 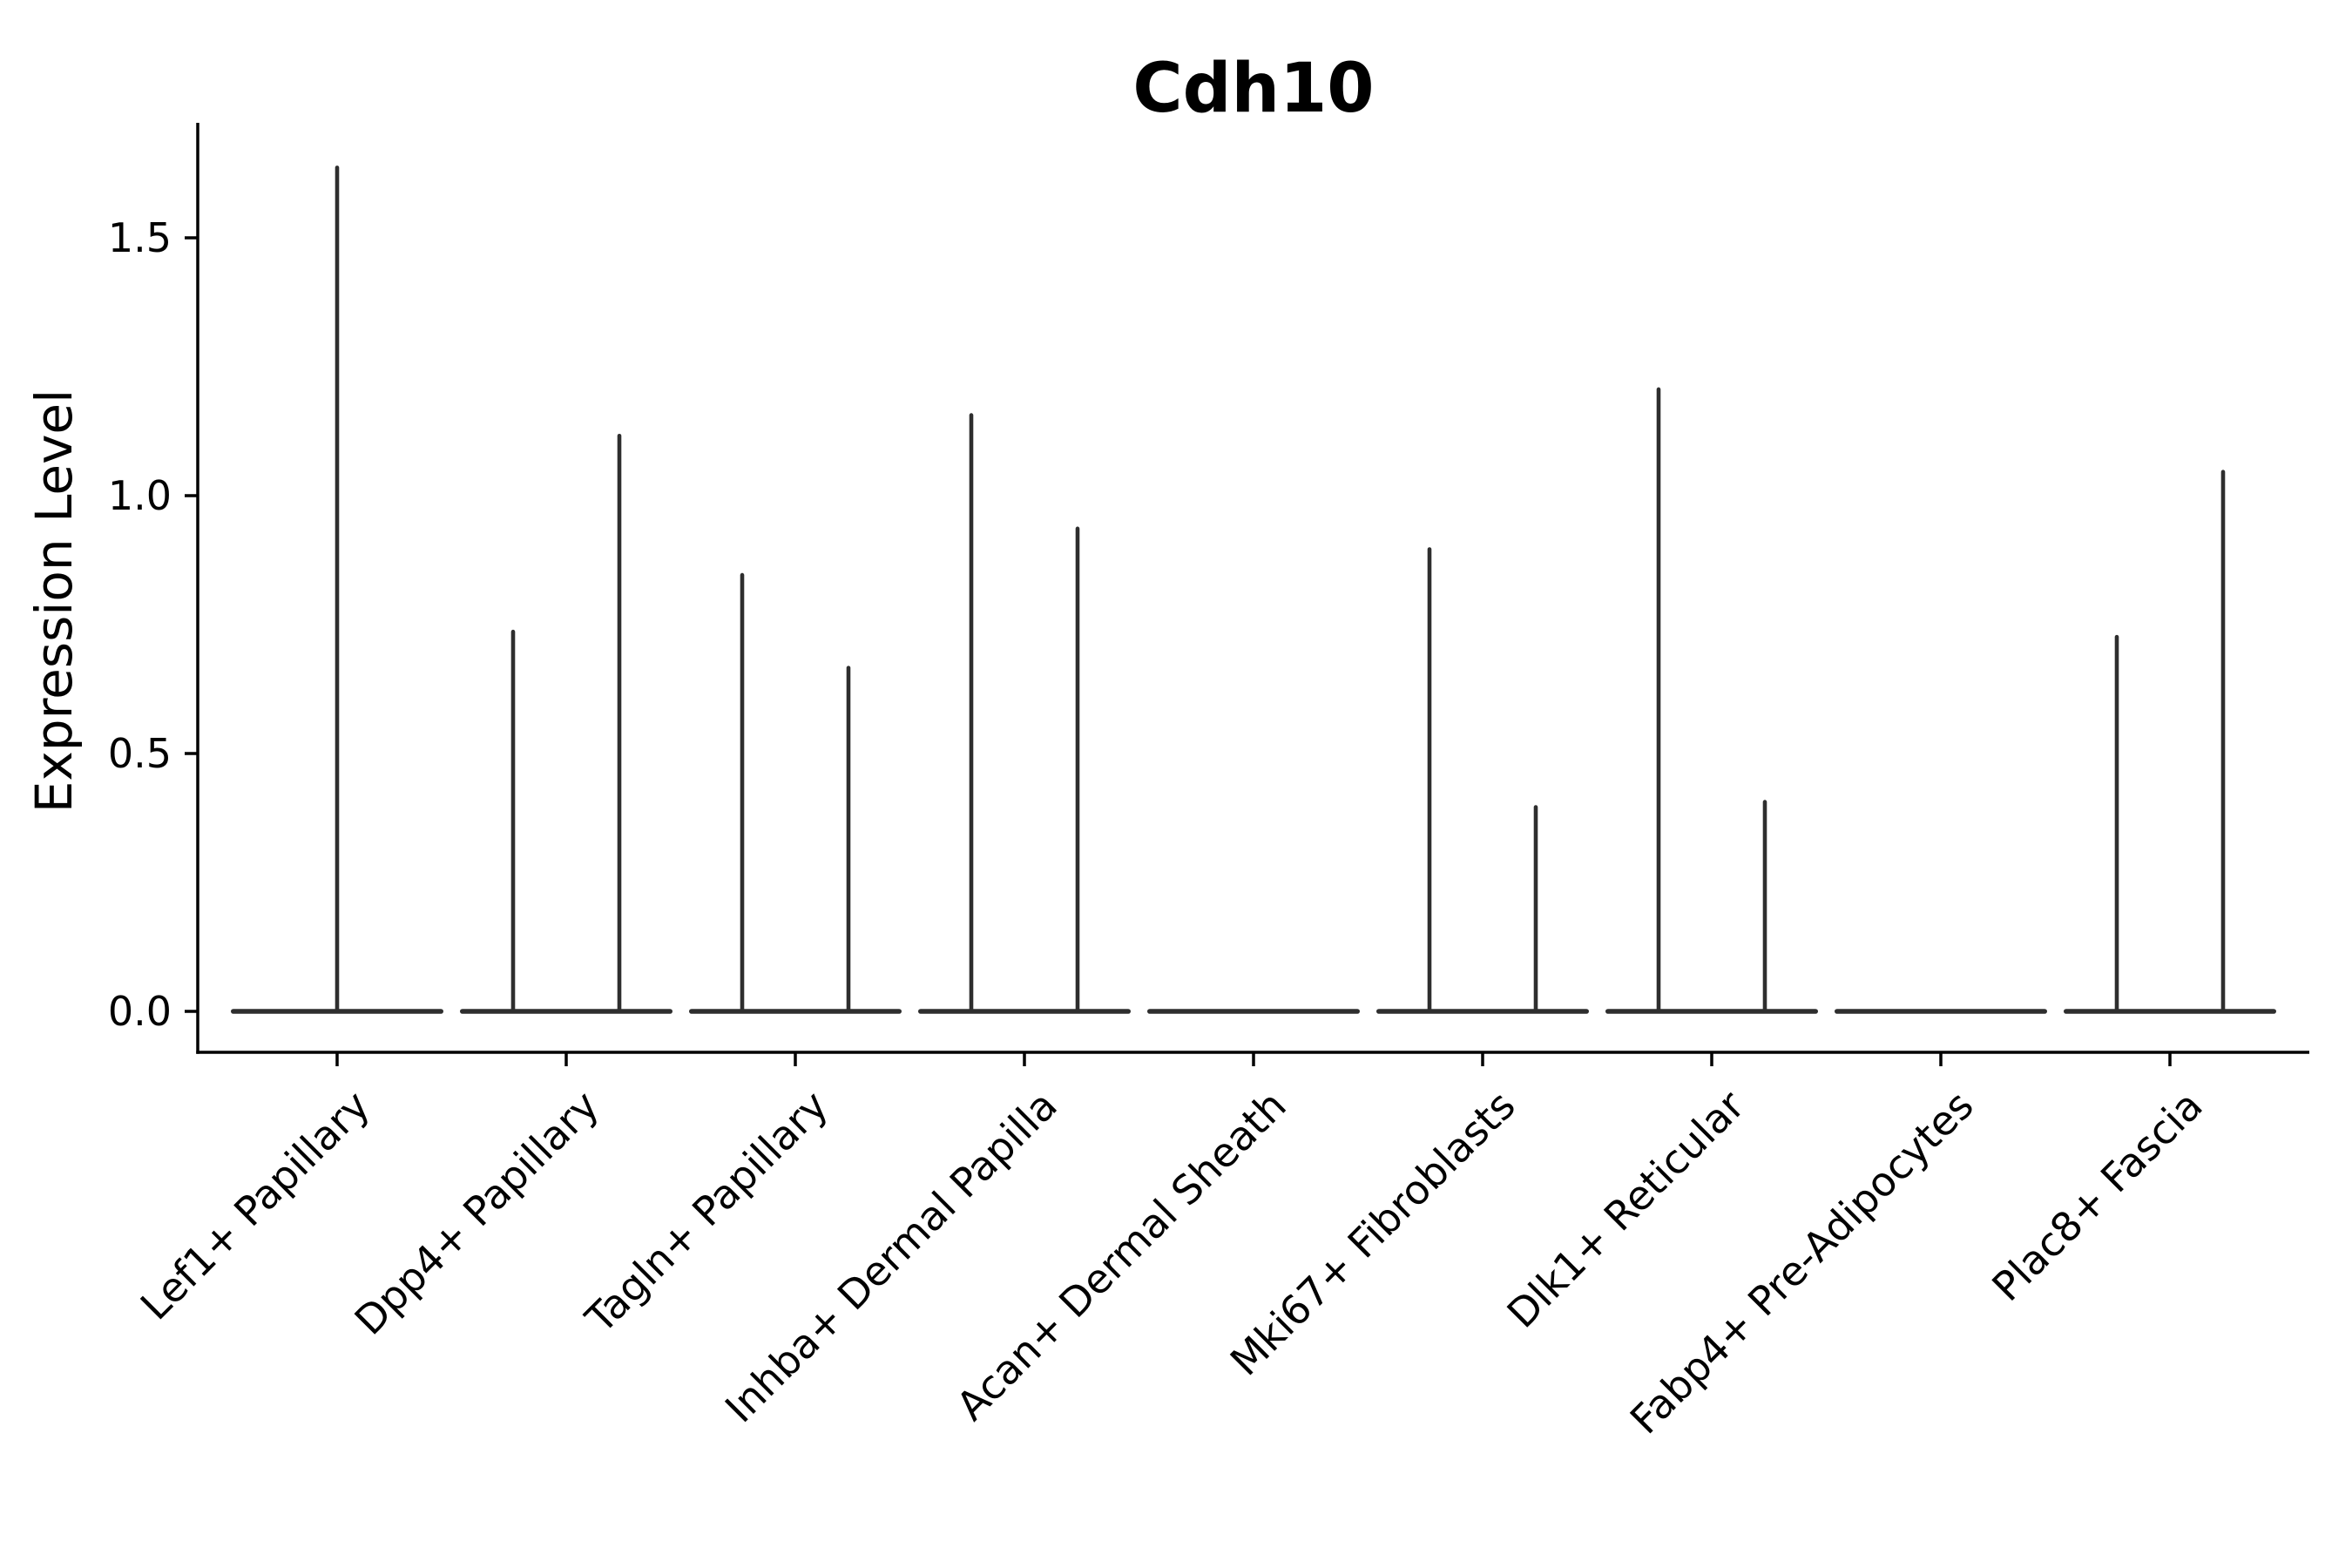 What do you see at coordinates (140, 495) in the screenshot?
I see `y-tick-label: 1.0` at bounding box center [140, 495].